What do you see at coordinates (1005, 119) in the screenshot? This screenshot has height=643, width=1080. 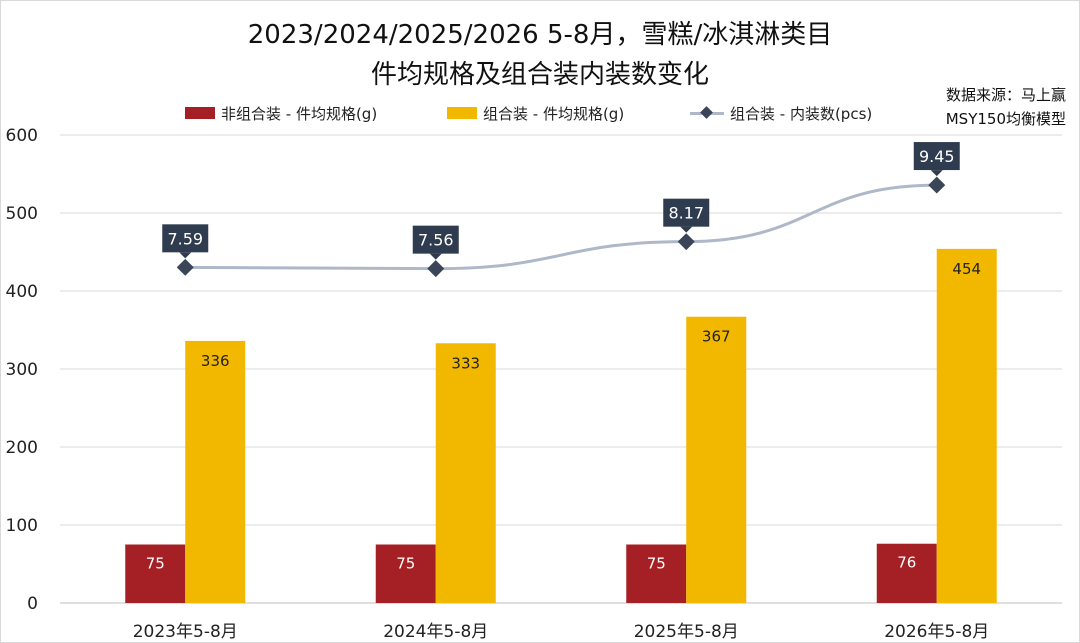 I see `source-line2: MSY150均衡模型` at bounding box center [1005, 119].